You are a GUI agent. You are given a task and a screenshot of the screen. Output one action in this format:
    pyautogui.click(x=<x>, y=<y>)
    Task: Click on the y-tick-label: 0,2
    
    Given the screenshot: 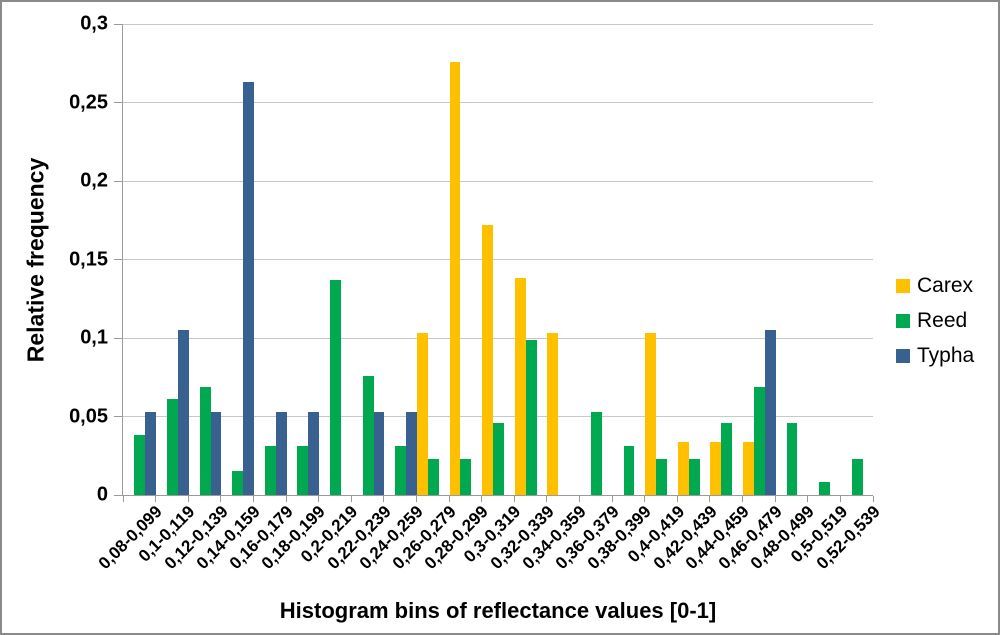 What is the action you would take?
    pyautogui.click(x=94, y=180)
    